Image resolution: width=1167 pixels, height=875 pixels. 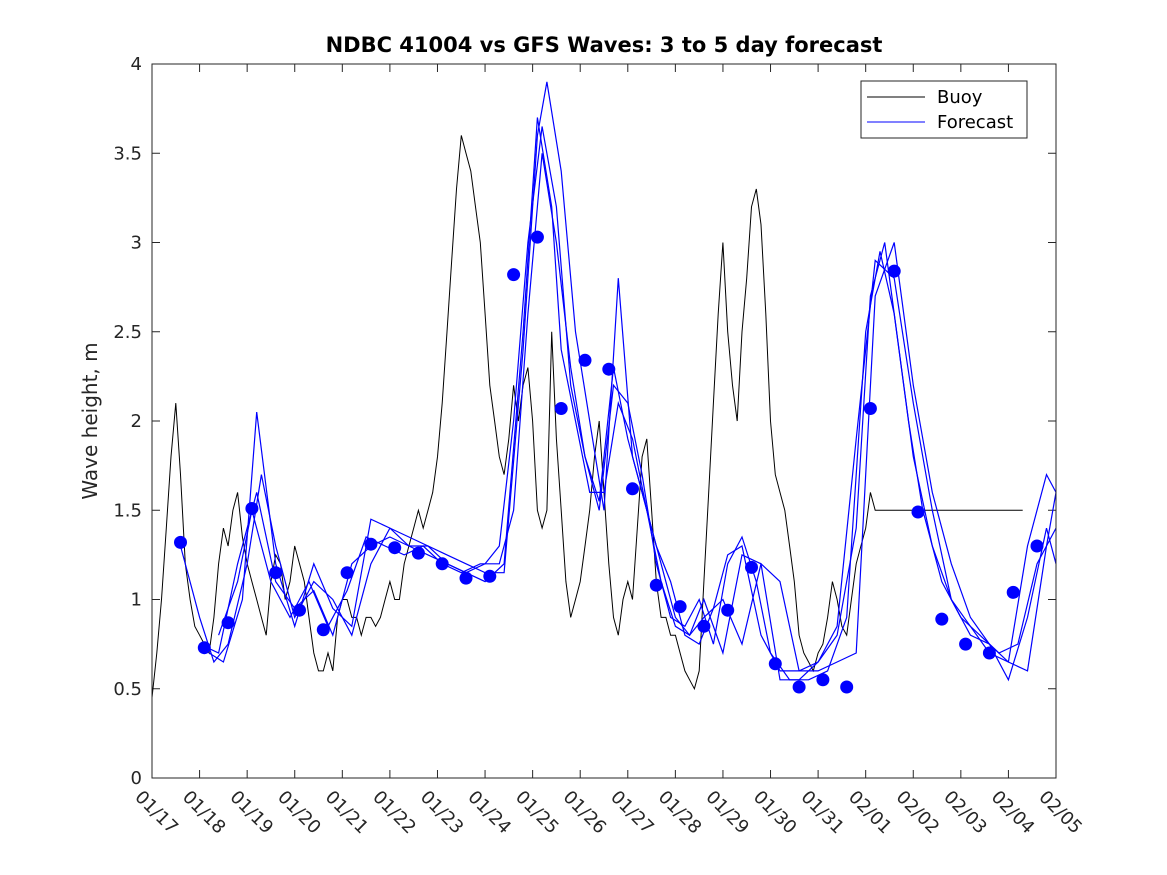 What do you see at coordinates (127, 332) in the screenshot?
I see `y-tick-label: 2.5` at bounding box center [127, 332].